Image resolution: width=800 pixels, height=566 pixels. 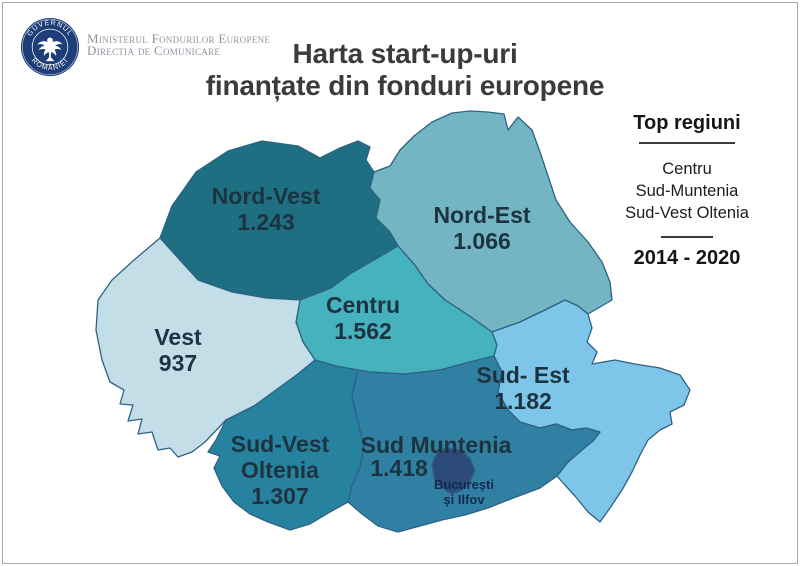 I want to click on label-sud-est: Sud- Est 1.182, so click(x=522, y=388).